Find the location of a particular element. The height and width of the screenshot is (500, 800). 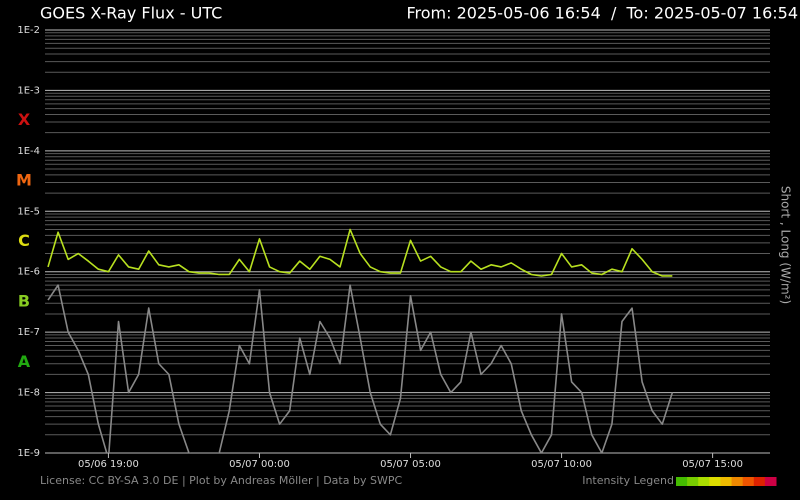

y-tick-label: 1E-7 is located at coordinates (28, 332).